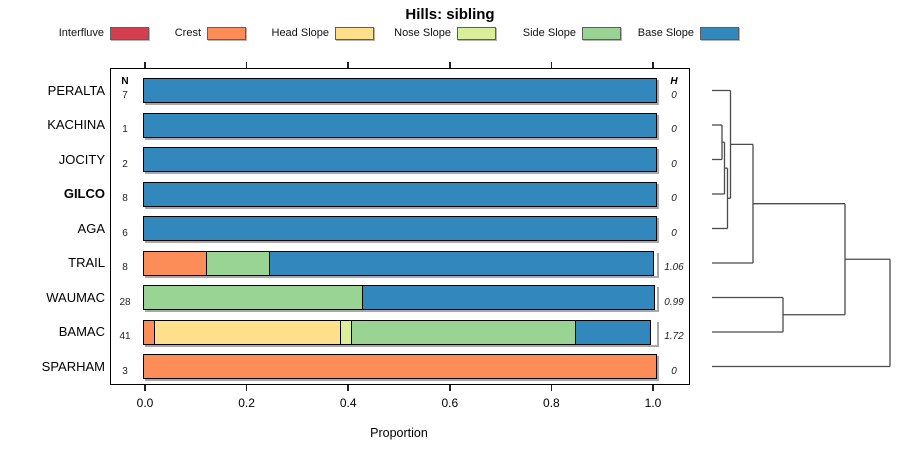  What do you see at coordinates (81, 33) in the screenshot?
I see `legend-label: Interfluve` at bounding box center [81, 33].